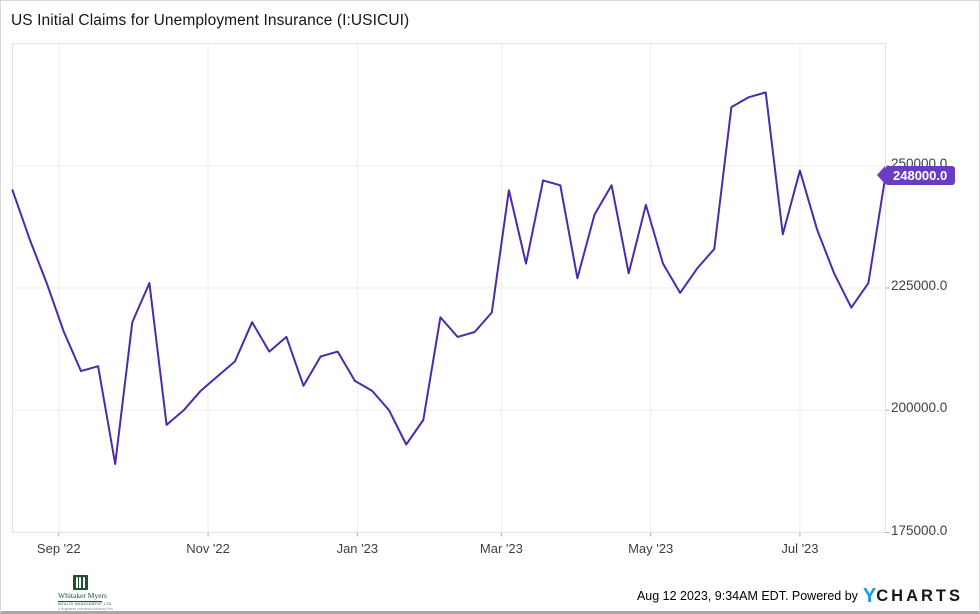 The width and height of the screenshot is (980, 614). I want to click on last-value-label: 248000.0, so click(920, 176).